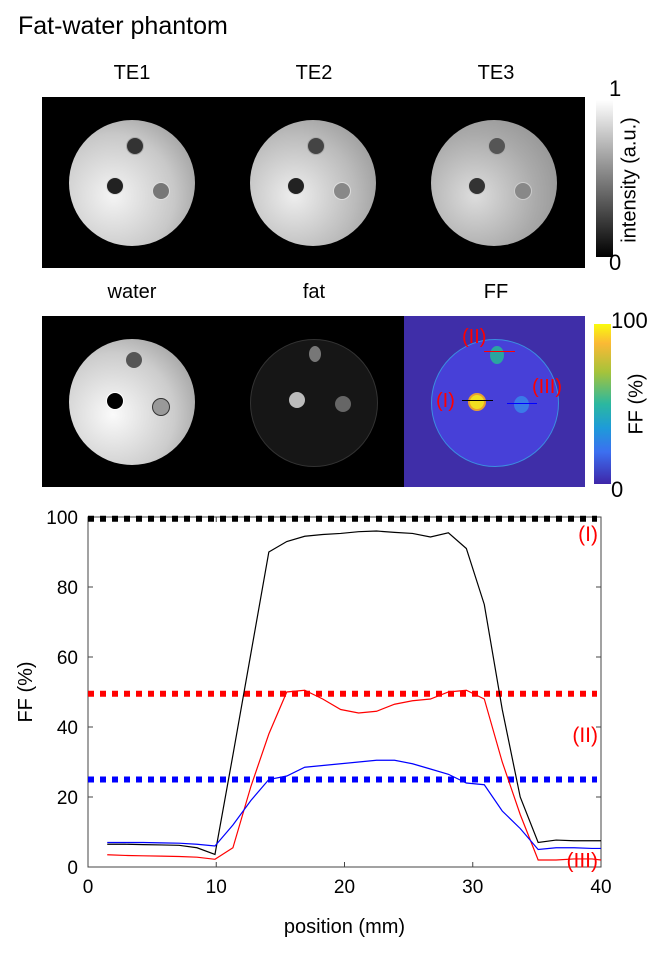 The height and width of the screenshot is (954, 665). I want to click on intensity-colorbar-min: 0, so click(615, 262).